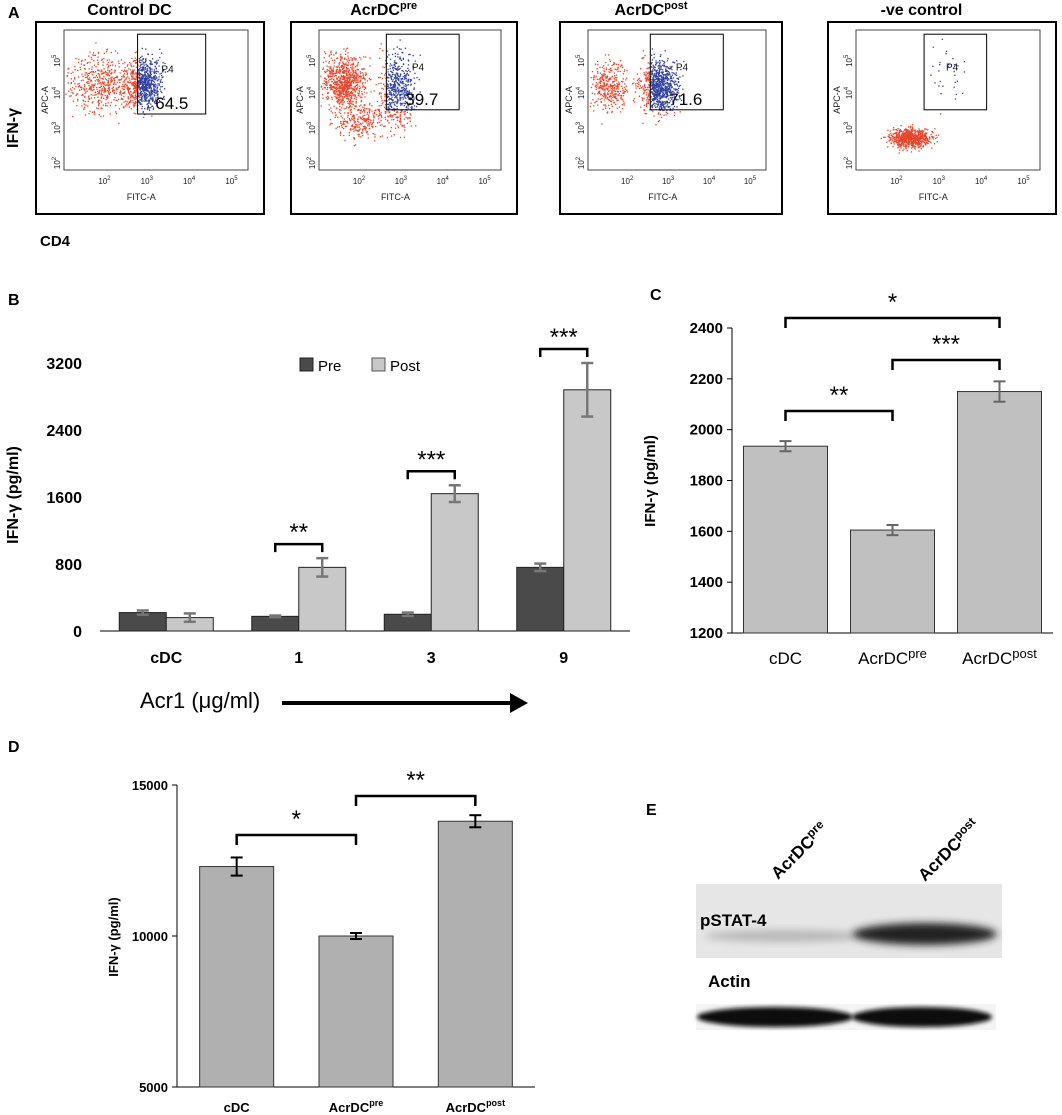 This screenshot has width=1062, height=1115. I want to click on flow-plot-title-main: AcrDC, so click(375, 10).